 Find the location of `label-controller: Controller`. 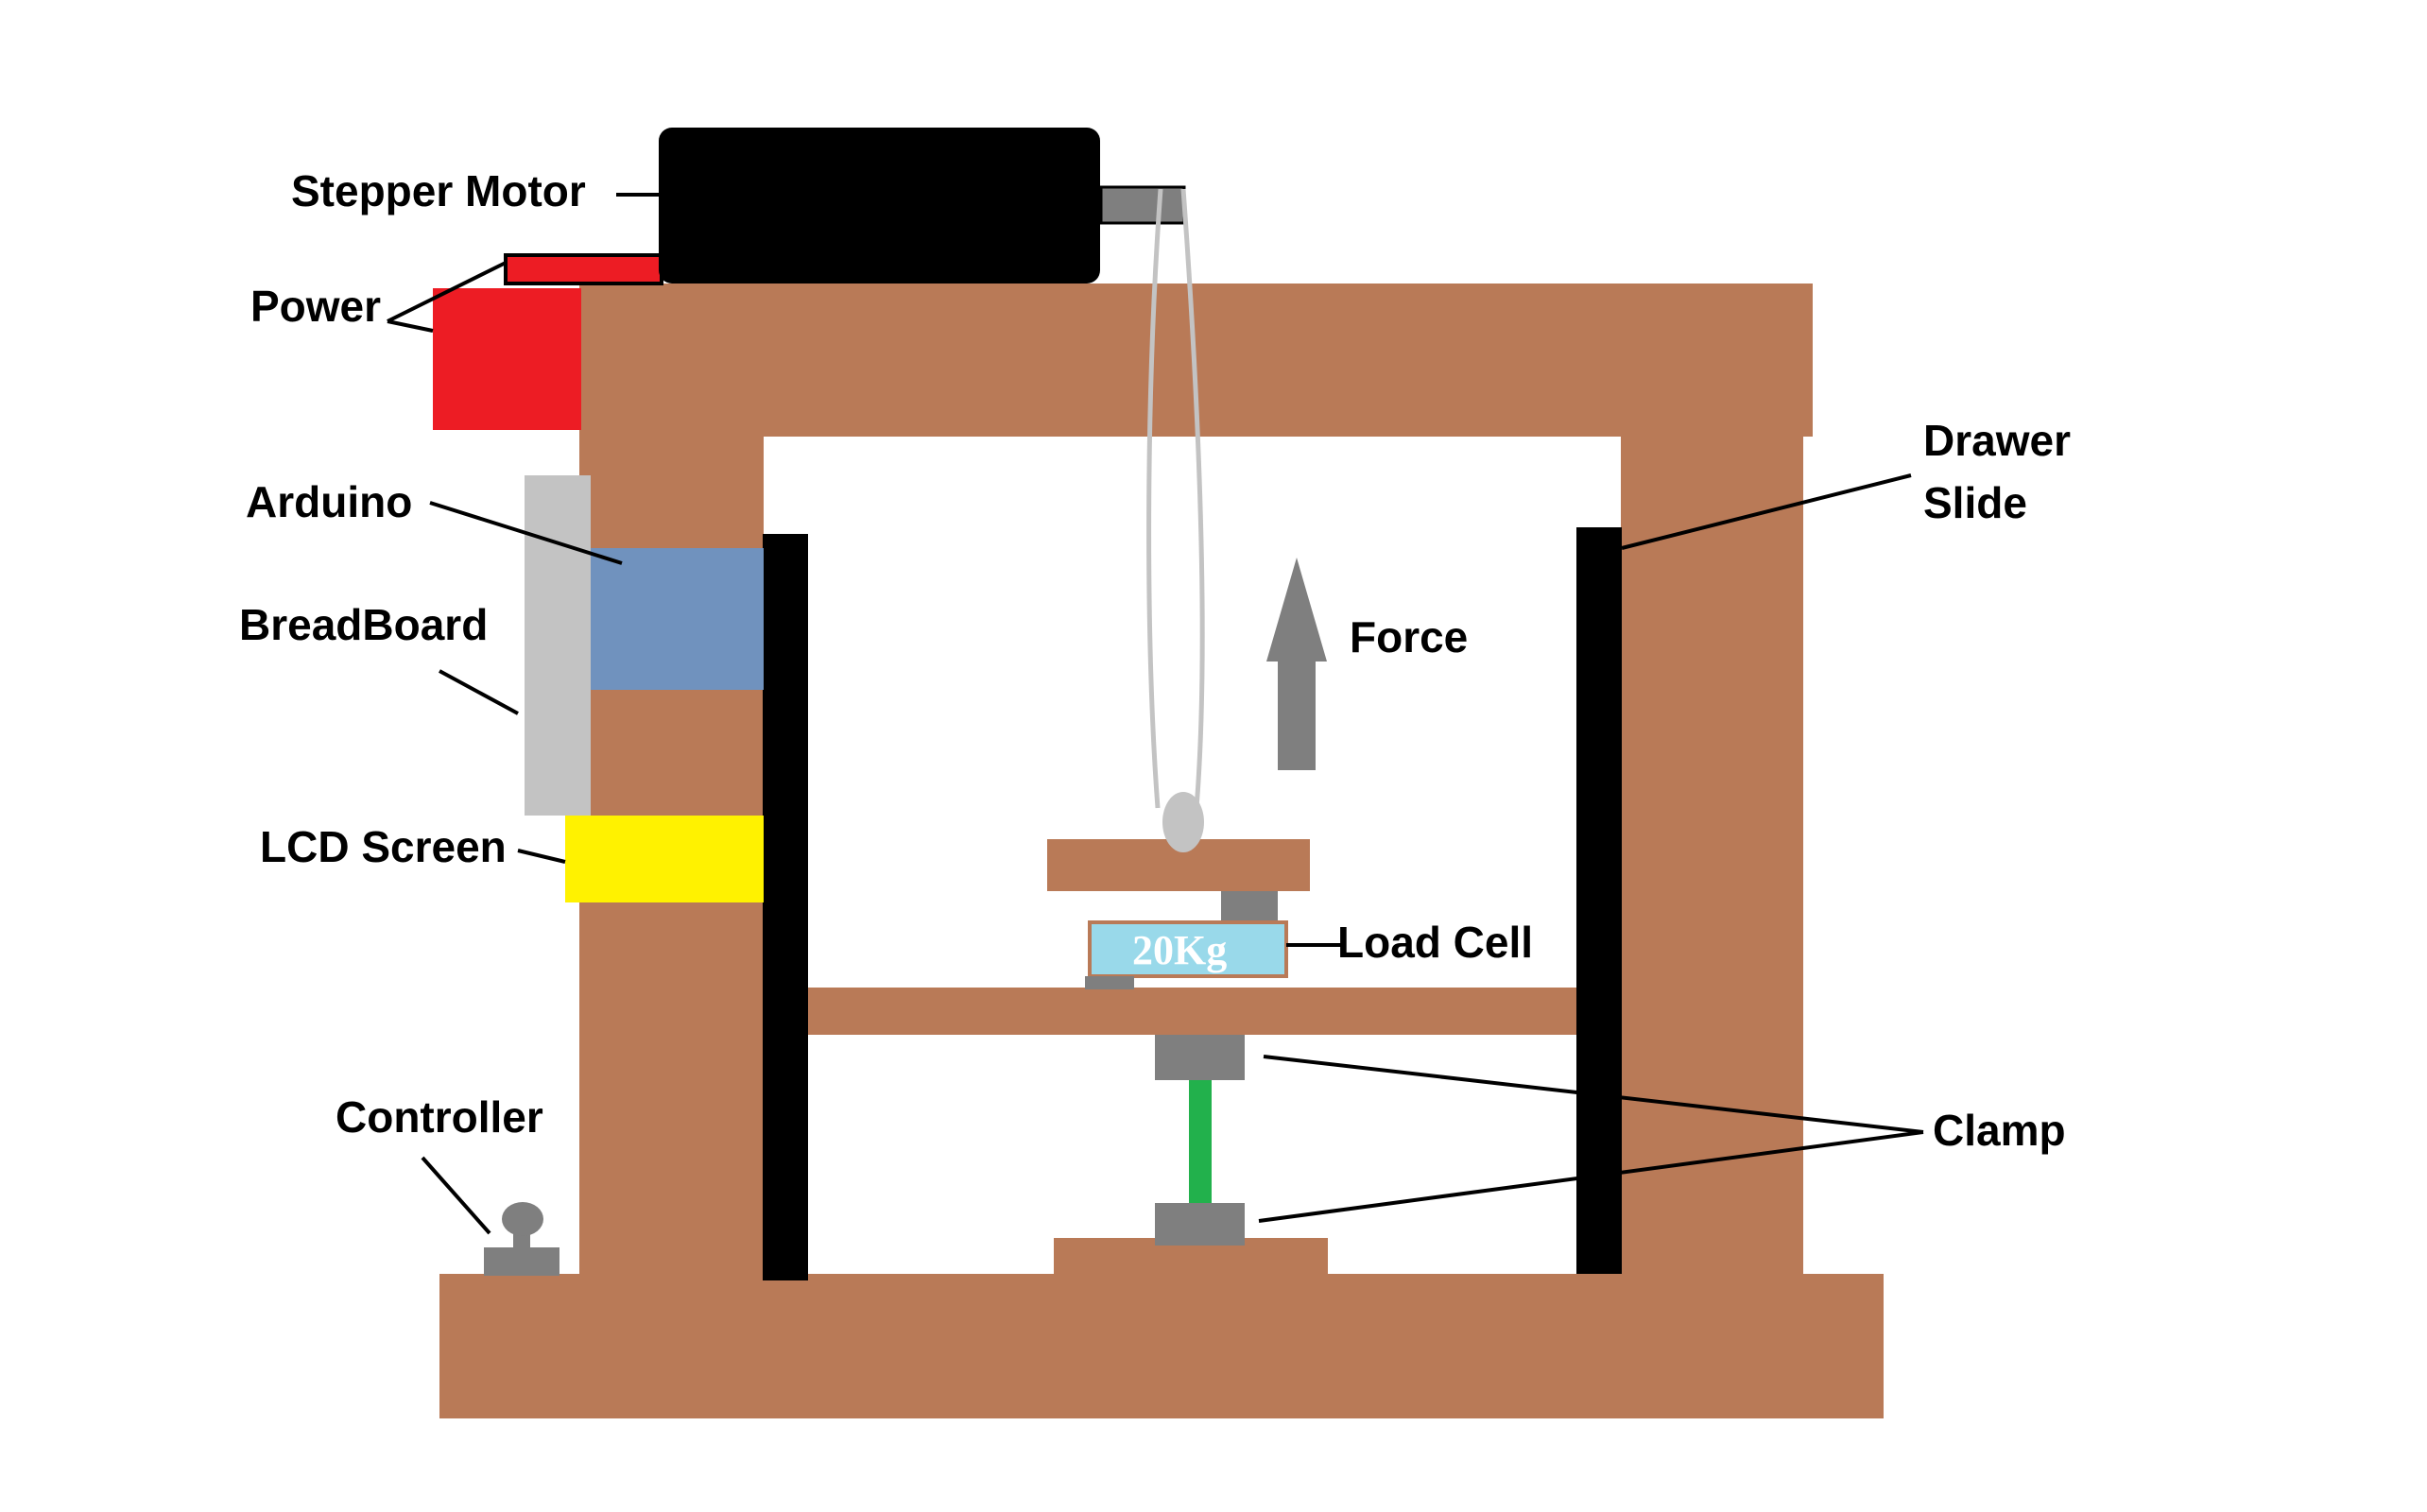

label-controller: Controller is located at coordinates (439, 1117).